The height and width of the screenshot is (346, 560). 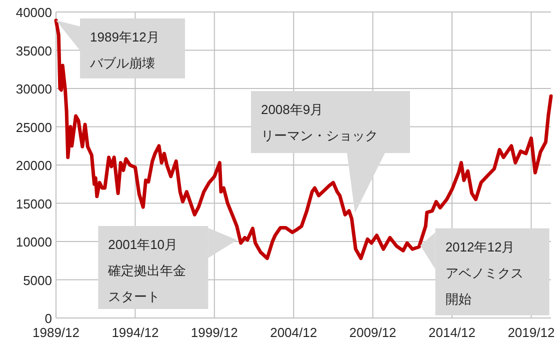 I want to click on annotation: 2008年9月リーマン・ショック, so click(x=319, y=123).